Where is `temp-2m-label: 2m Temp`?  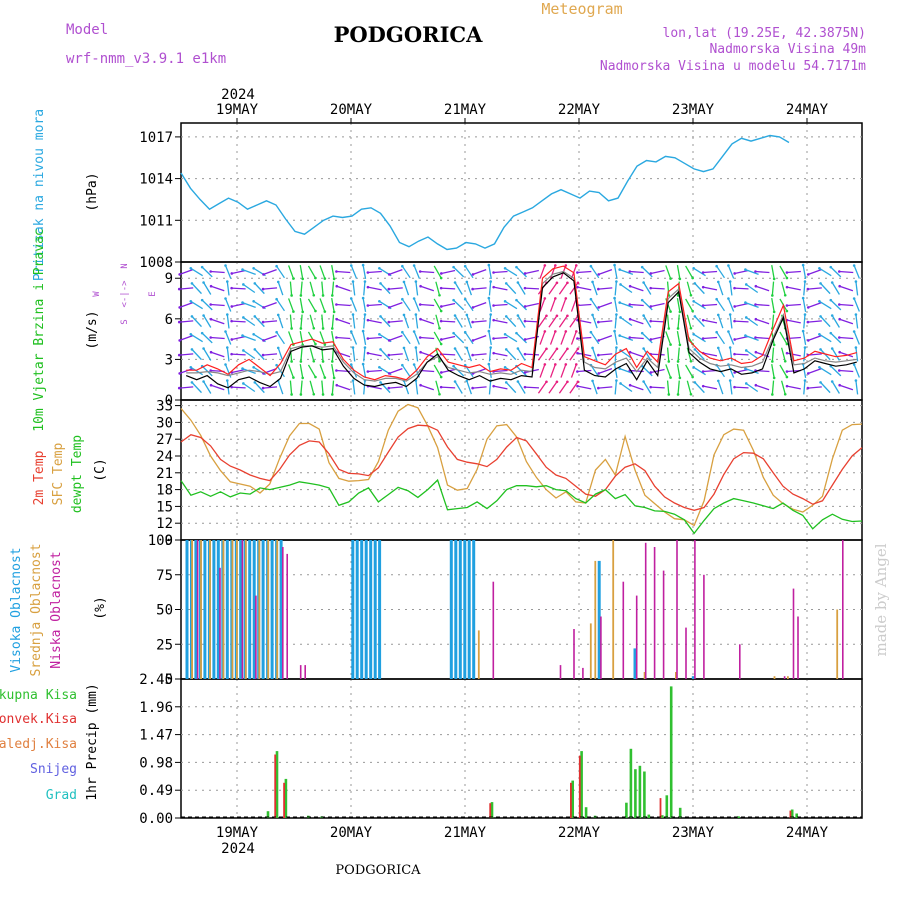 temp-2m-label: 2m Temp is located at coordinates (39, 477).